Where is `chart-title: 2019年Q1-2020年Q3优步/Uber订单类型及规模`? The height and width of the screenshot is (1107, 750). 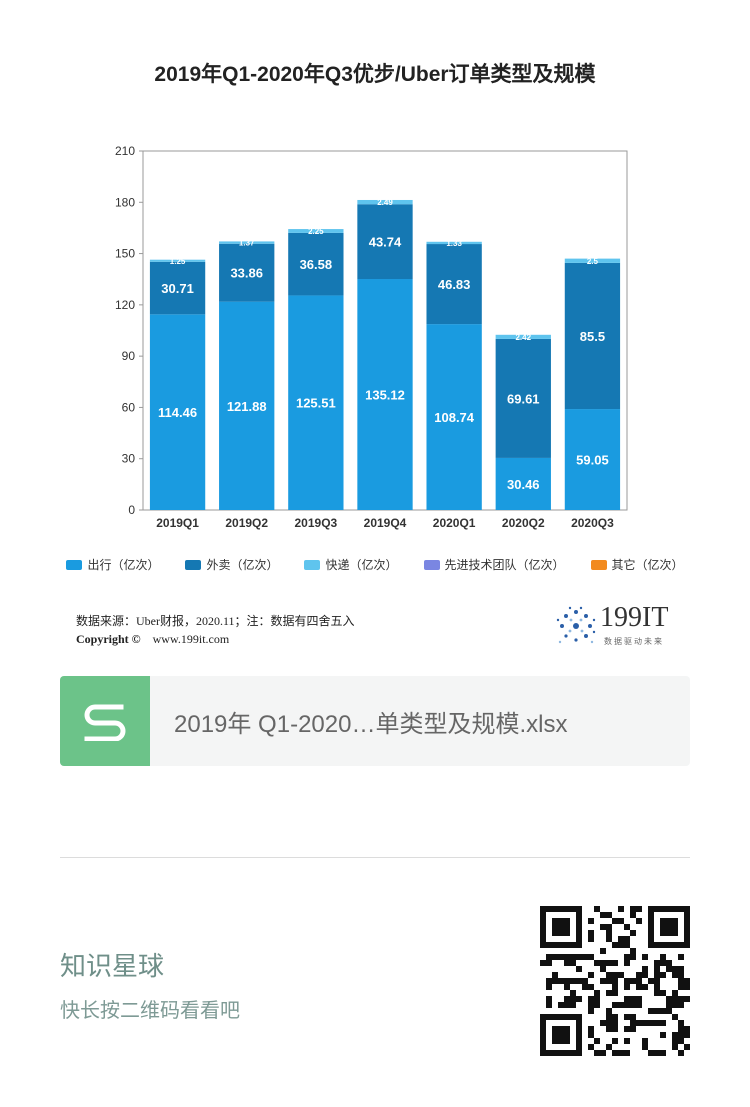 chart-title: 2019年Q1-2020年Q3优步/Uber订单类型及规模 is located at coordinates (375, 74).